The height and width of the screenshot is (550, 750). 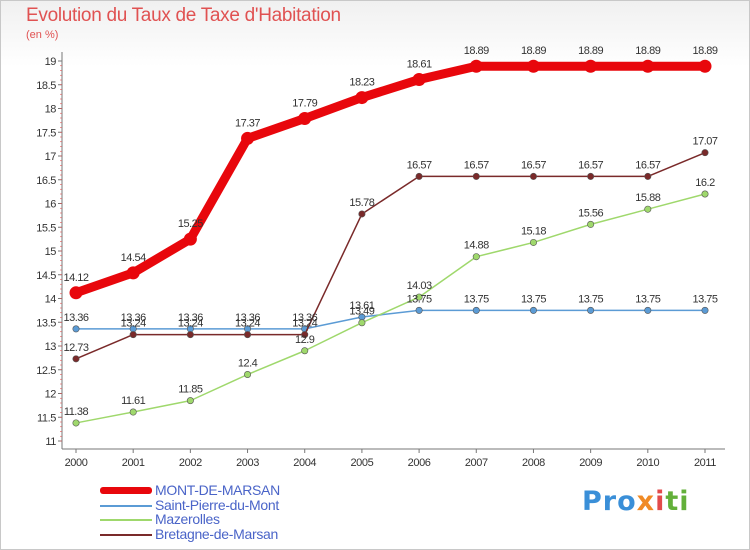 I want to click on data-label: 15.88, so click(x=647, y=198).